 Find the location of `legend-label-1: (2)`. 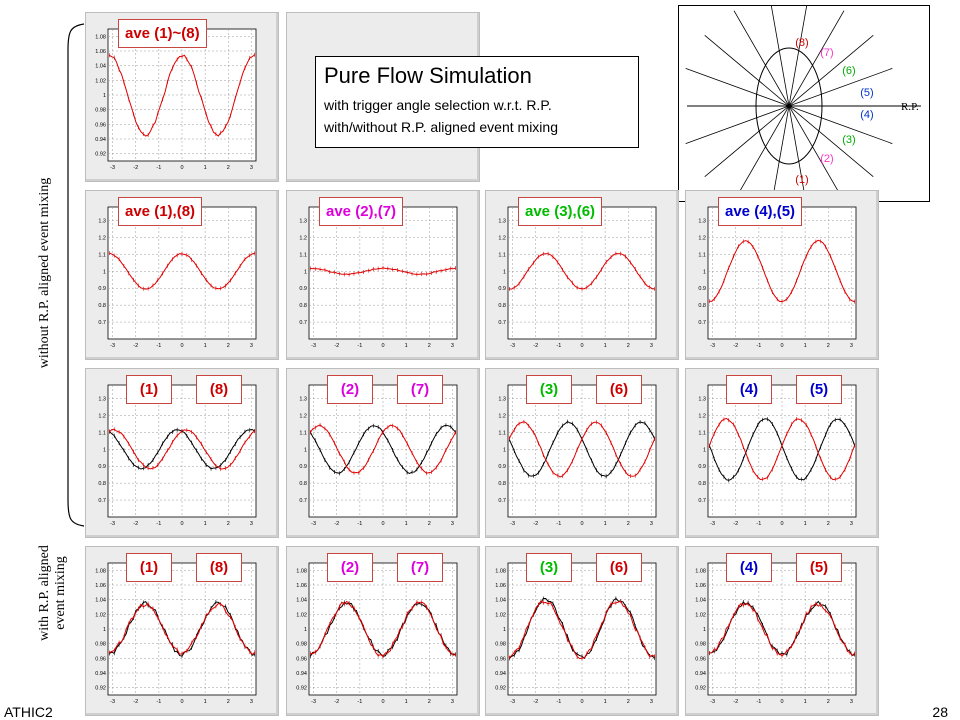

legend-label-1: (2) is located at coordinates (350, 567).